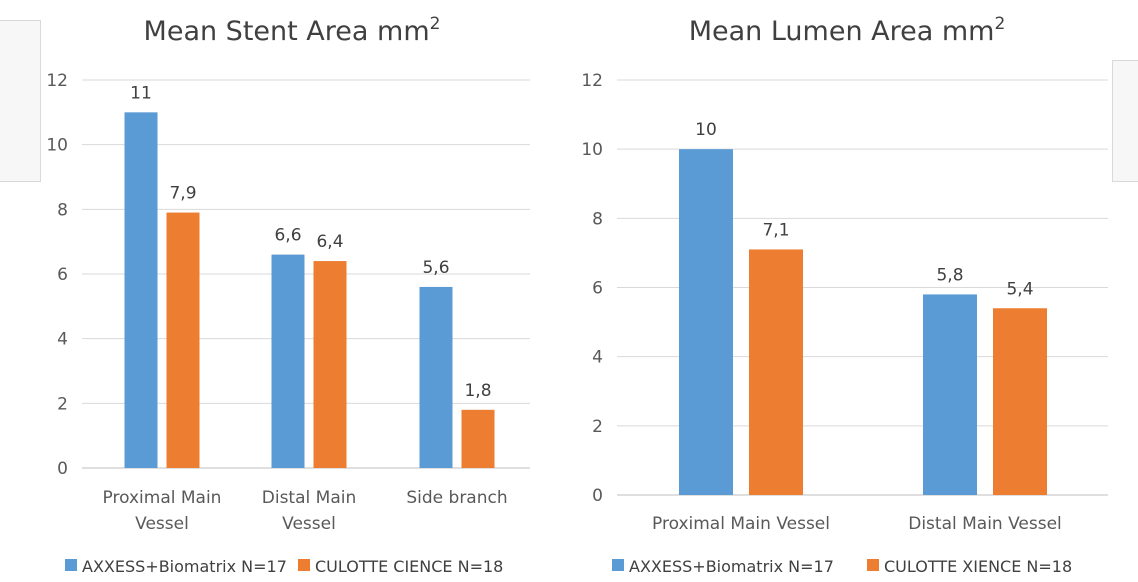 The image size is (1138, 582). Describe the element at coordinates (949, 275) in the screenshot. I see `data-label: 5,8` at that location.